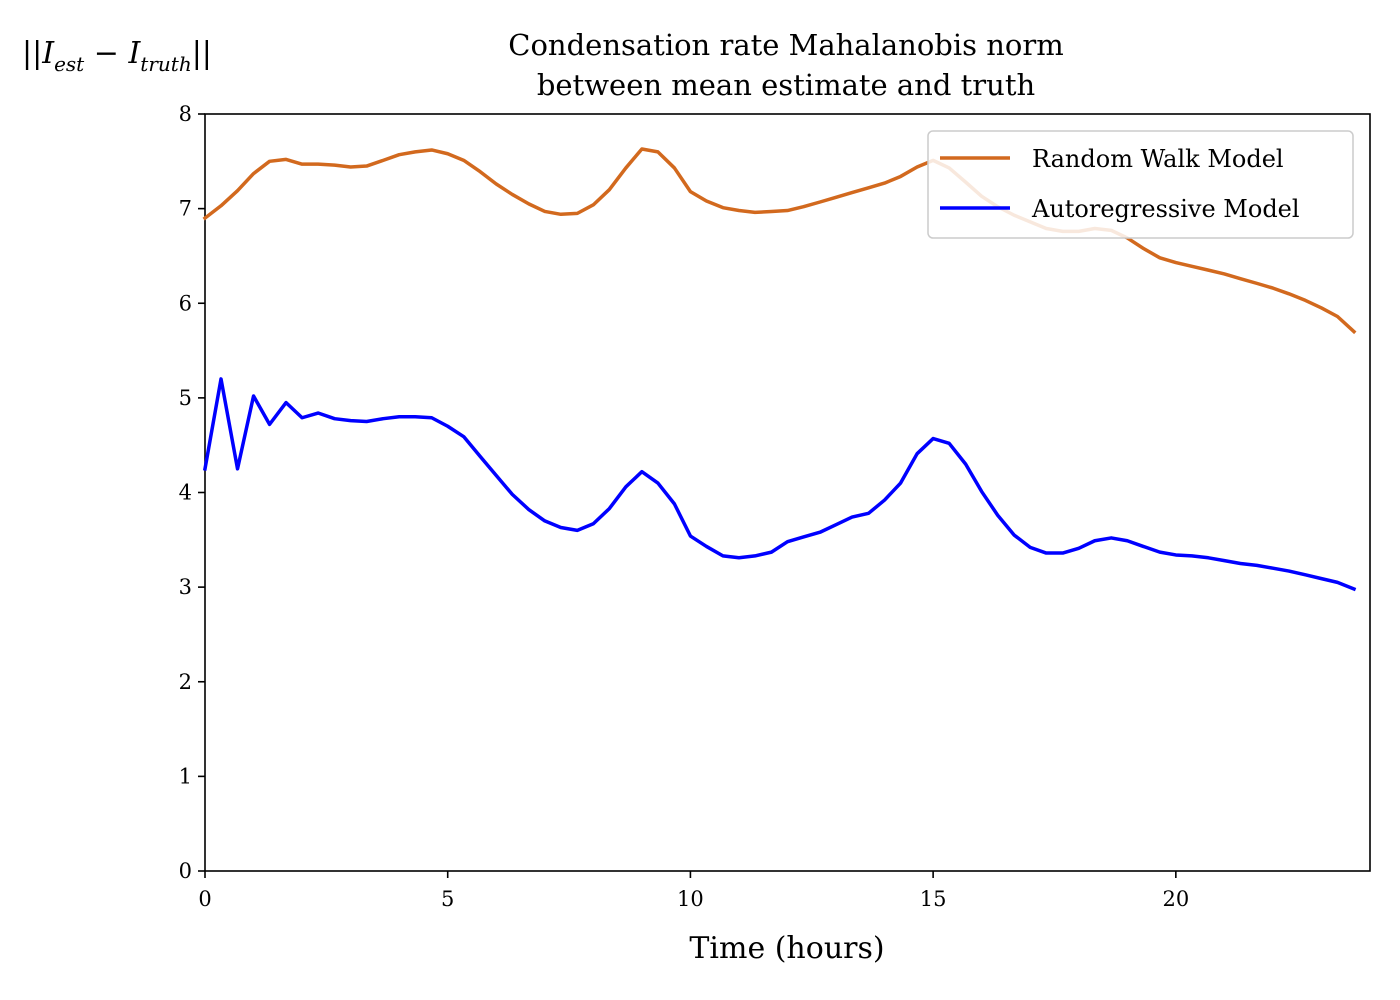 The width and height of the screenshot is (1400, 1000). What do you see at coordinates (185, 209) in the screenshot?
I see `y-tick-label: 7` at bounding box center [185, 209].